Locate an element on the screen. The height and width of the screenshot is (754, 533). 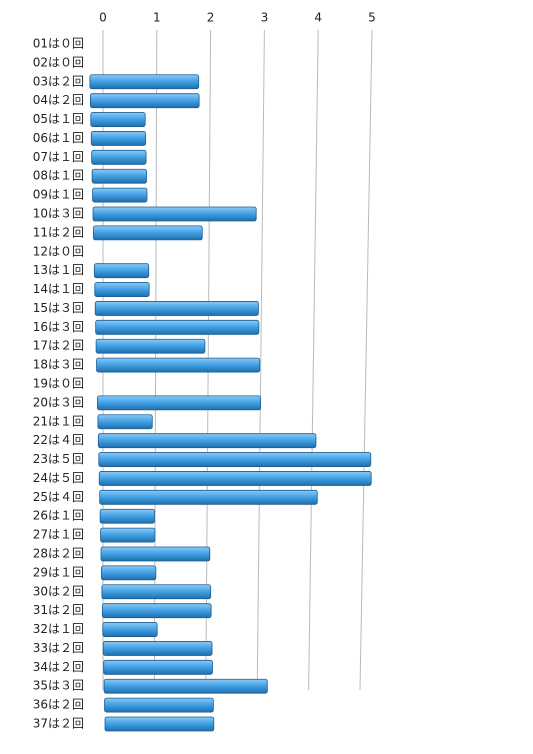
y-tick-label: 02は０回 is located at coordinates (58, 62).